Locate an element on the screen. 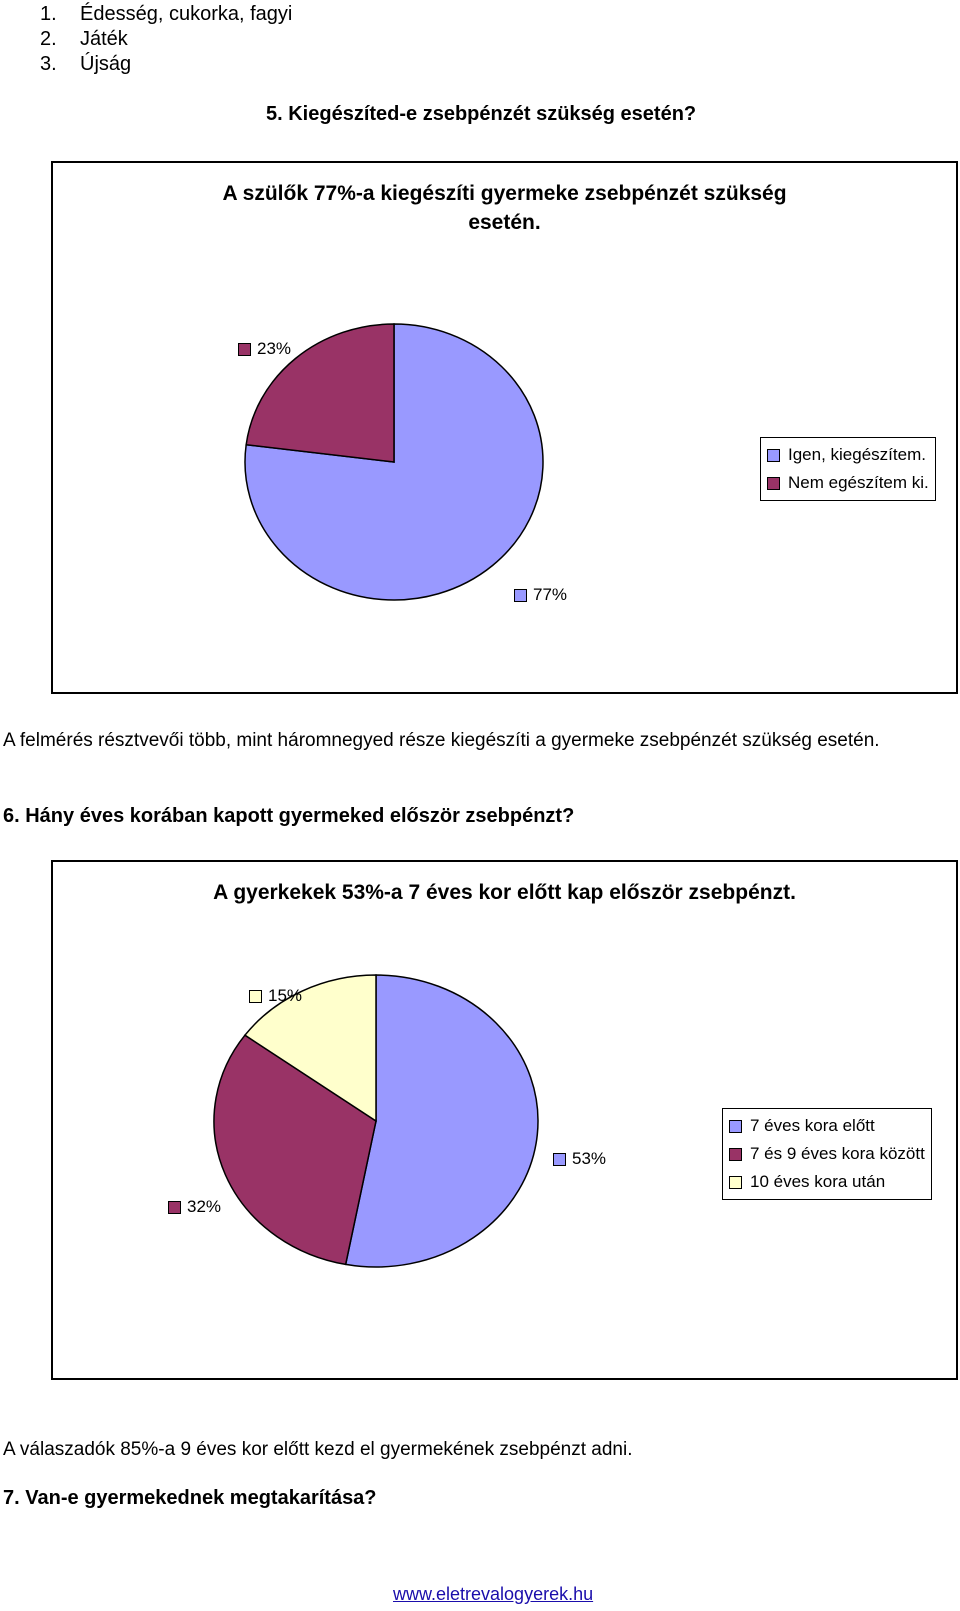 Image resolution: width=960 pixels, height=1611 pixels. list-item: 2. Játék is located at coordinates (84, 39).